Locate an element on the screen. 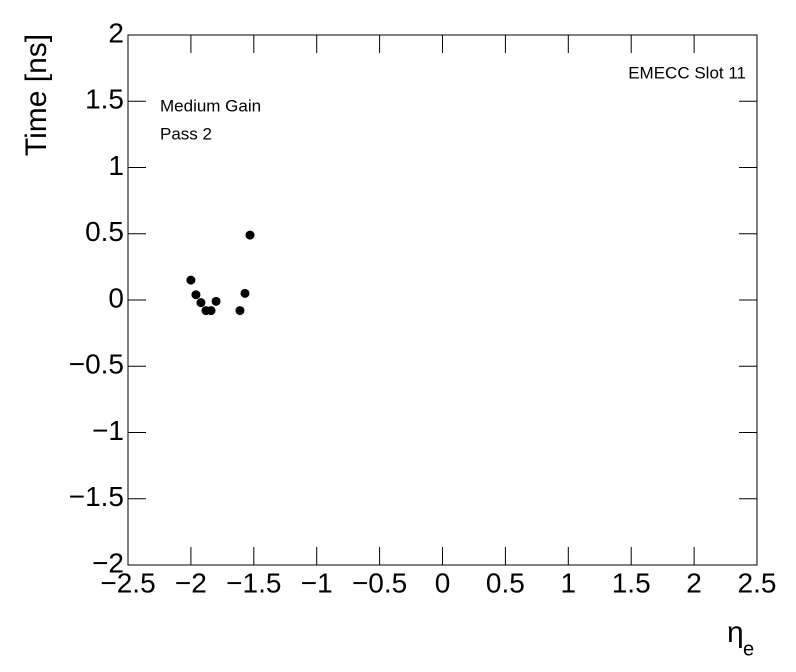 The height and width of the screenshot is (672, 796). x-axis-label-subscript: e is located at coordinates (748, 649).